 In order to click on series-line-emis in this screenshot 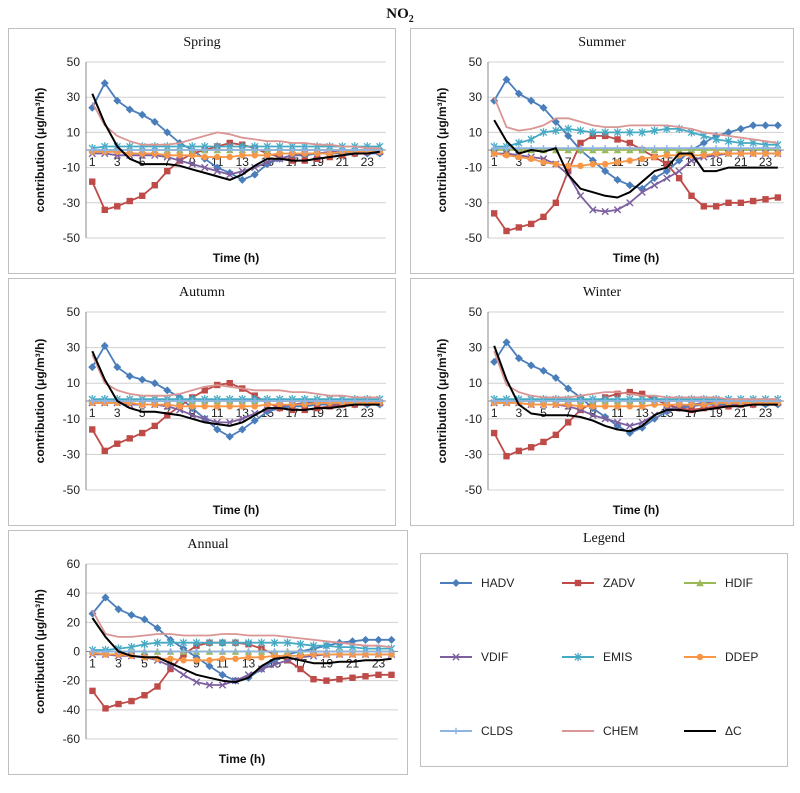, I will do `click(236, 147)`.